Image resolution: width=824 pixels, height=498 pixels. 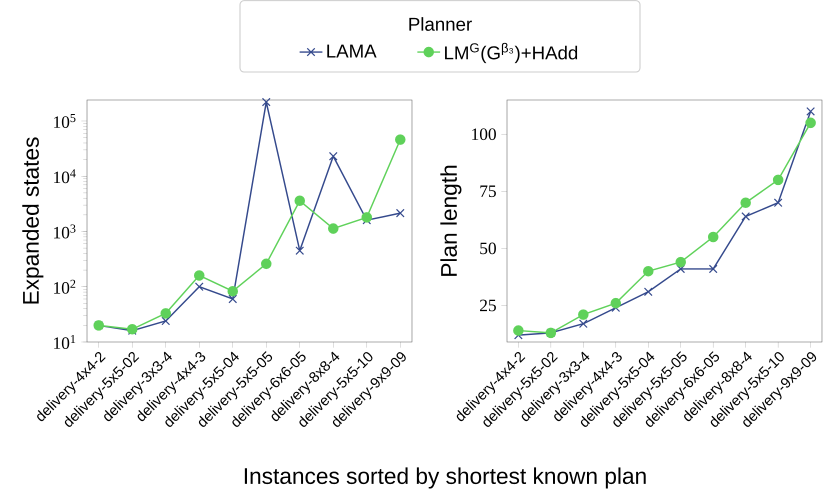 I want to click on y-tick-label: 10$^{5}$, so click(x=65, y=121).